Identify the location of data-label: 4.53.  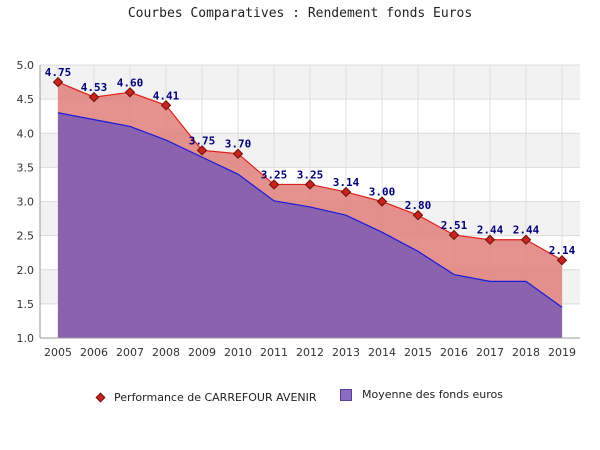
(94, 87).